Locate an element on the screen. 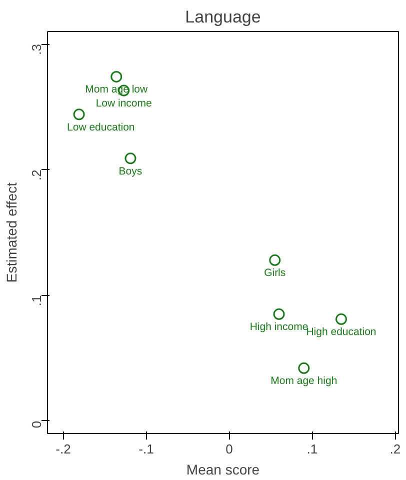 Image resolution: width=406 pixels, height=480 pixels. x-tick-label: -.1 is located at coordinates (146, 449).